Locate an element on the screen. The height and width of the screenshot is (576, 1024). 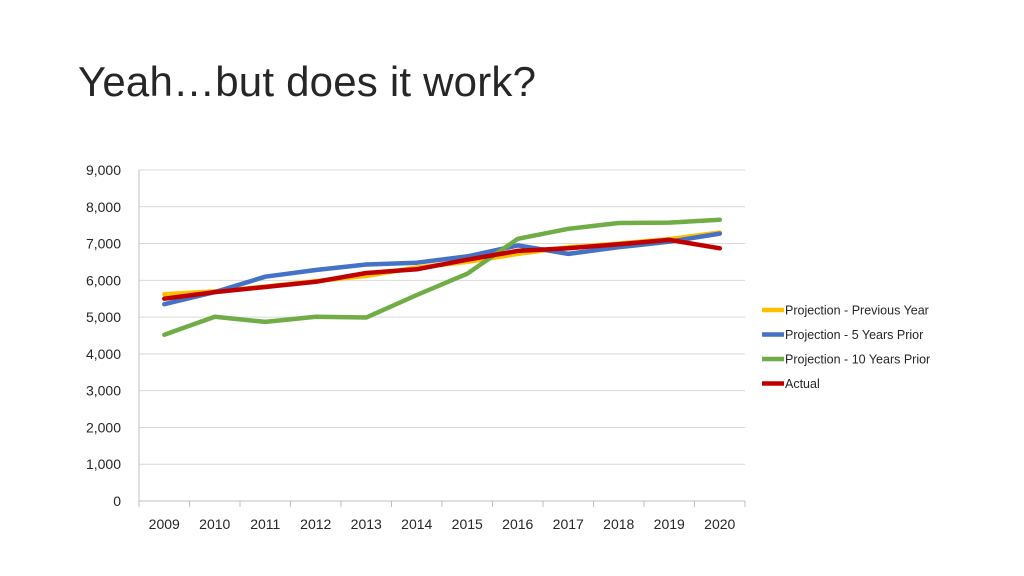
y-tick-label: 4,000 is located at coordinates (103, 354).